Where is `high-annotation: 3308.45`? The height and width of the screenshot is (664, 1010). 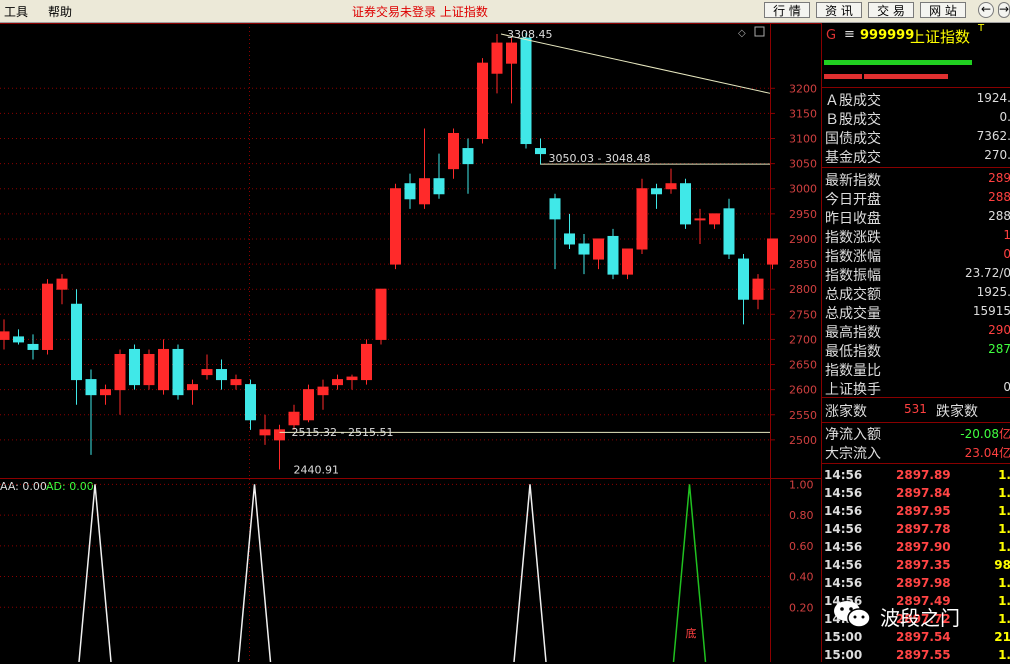 high-annotation: 3308.45 is located at coordinates (530, 34).